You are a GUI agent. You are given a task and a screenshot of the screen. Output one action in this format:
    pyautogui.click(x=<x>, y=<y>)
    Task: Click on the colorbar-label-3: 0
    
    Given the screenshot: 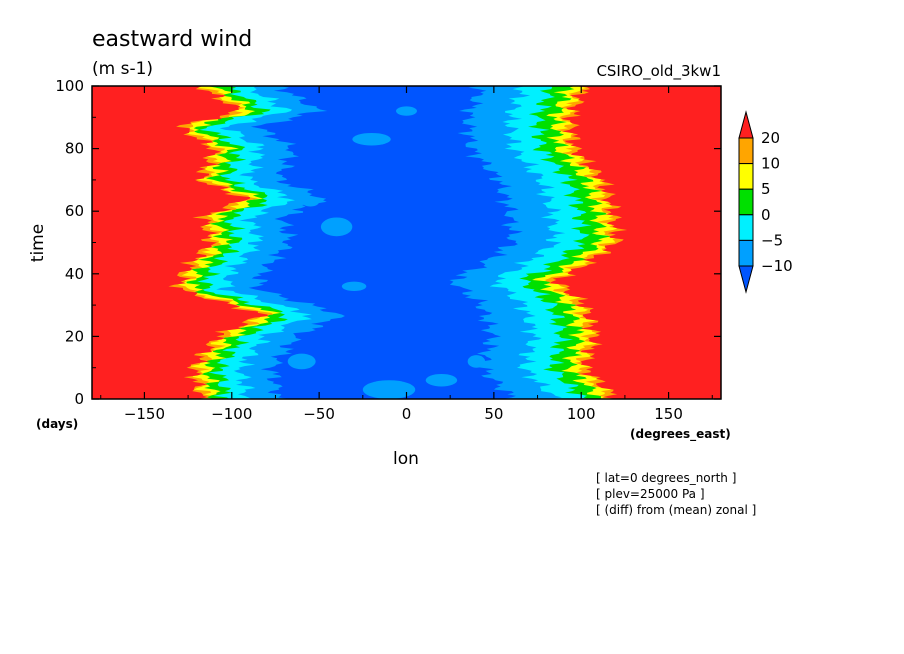 What is the action you would take?
    pyautogui.click(x=766, y=215)
    